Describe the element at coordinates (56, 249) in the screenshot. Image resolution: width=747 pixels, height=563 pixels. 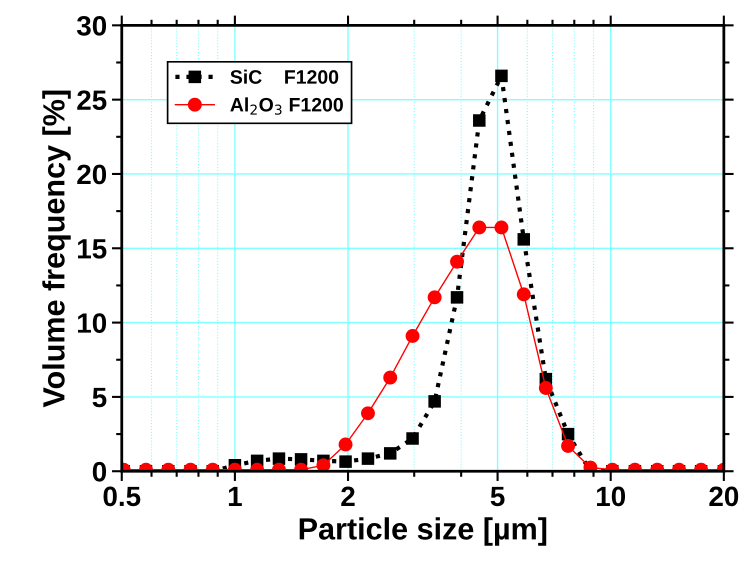
I see `y-axis-title: Volume frequency [%]` at that location.